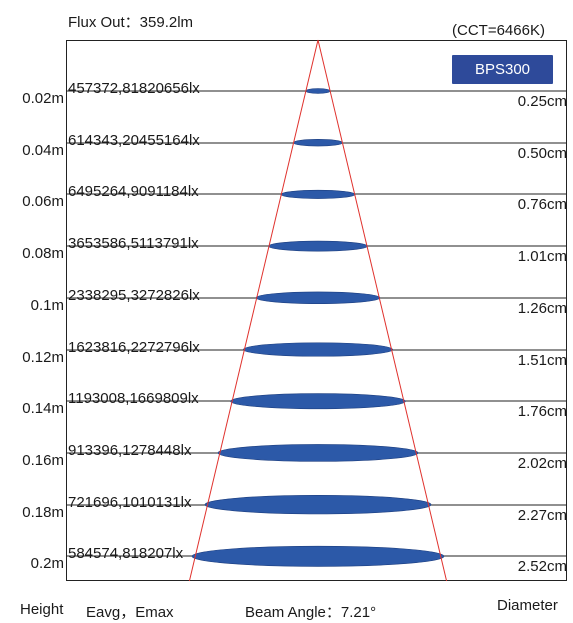 Image resolution: width=573 pixels, height=623 pixels. Describe the element at coordinates (134, 295) in the screenshot. I see `illuminance-value: 2338295,3272826lx` at that location.